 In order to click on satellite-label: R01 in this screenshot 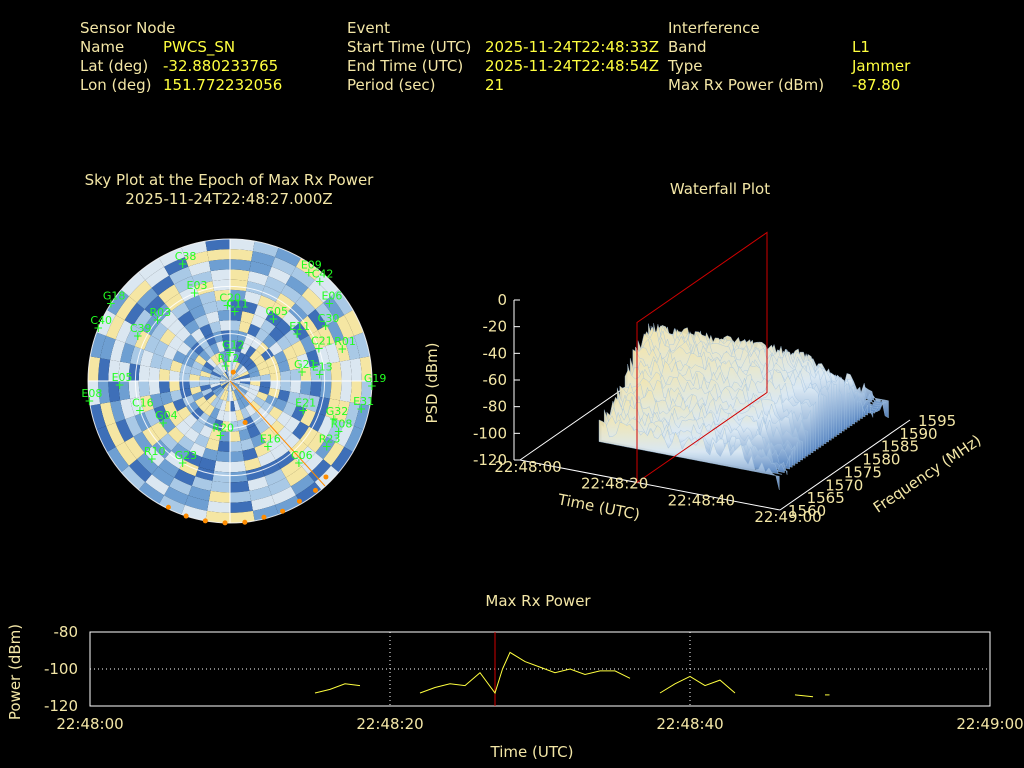, I will do `click(345, 341)`.